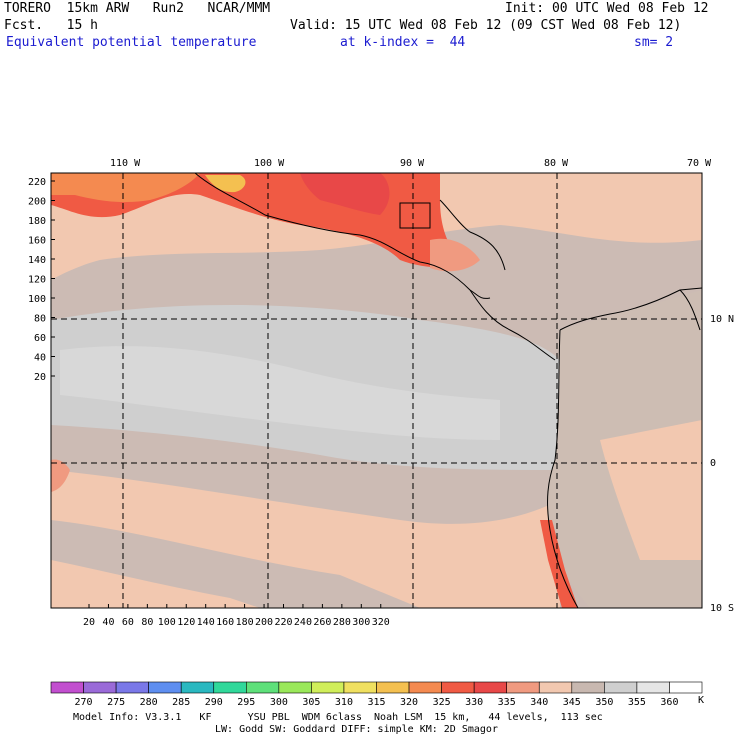 This screenshot has height=740, width=740. What do you see at coordinates (572, 702) in the screenshot?
I see `colorbar-label: 345` at bounding box center [572, 702].